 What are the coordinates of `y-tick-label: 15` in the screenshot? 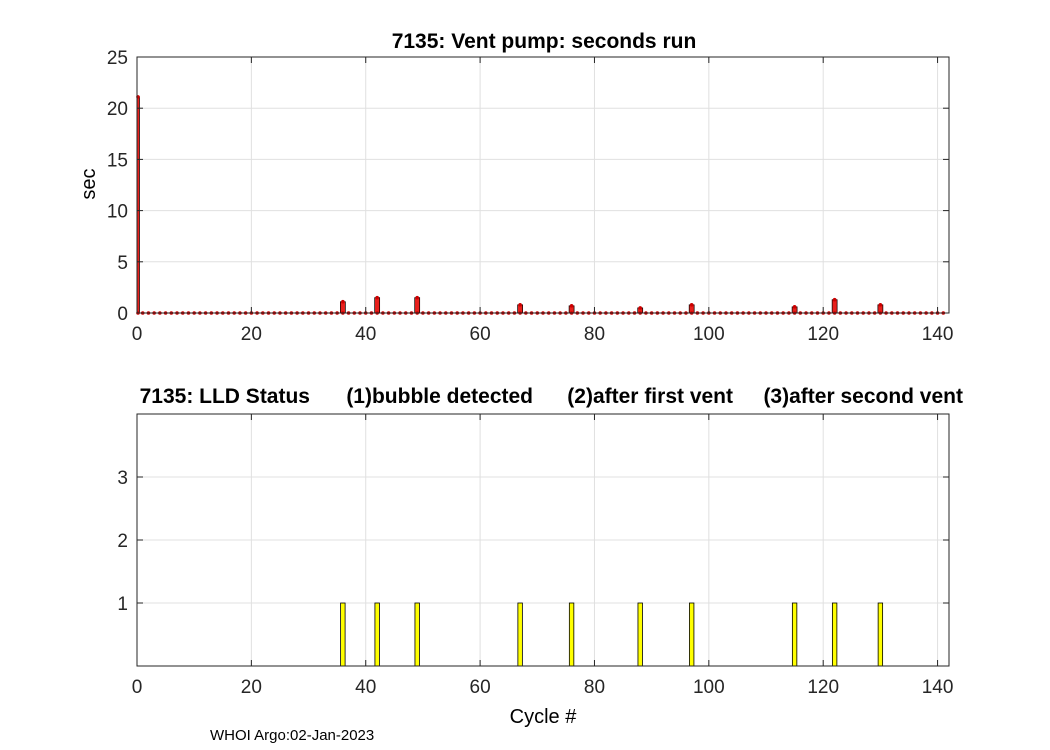 It's located at (117, 160).